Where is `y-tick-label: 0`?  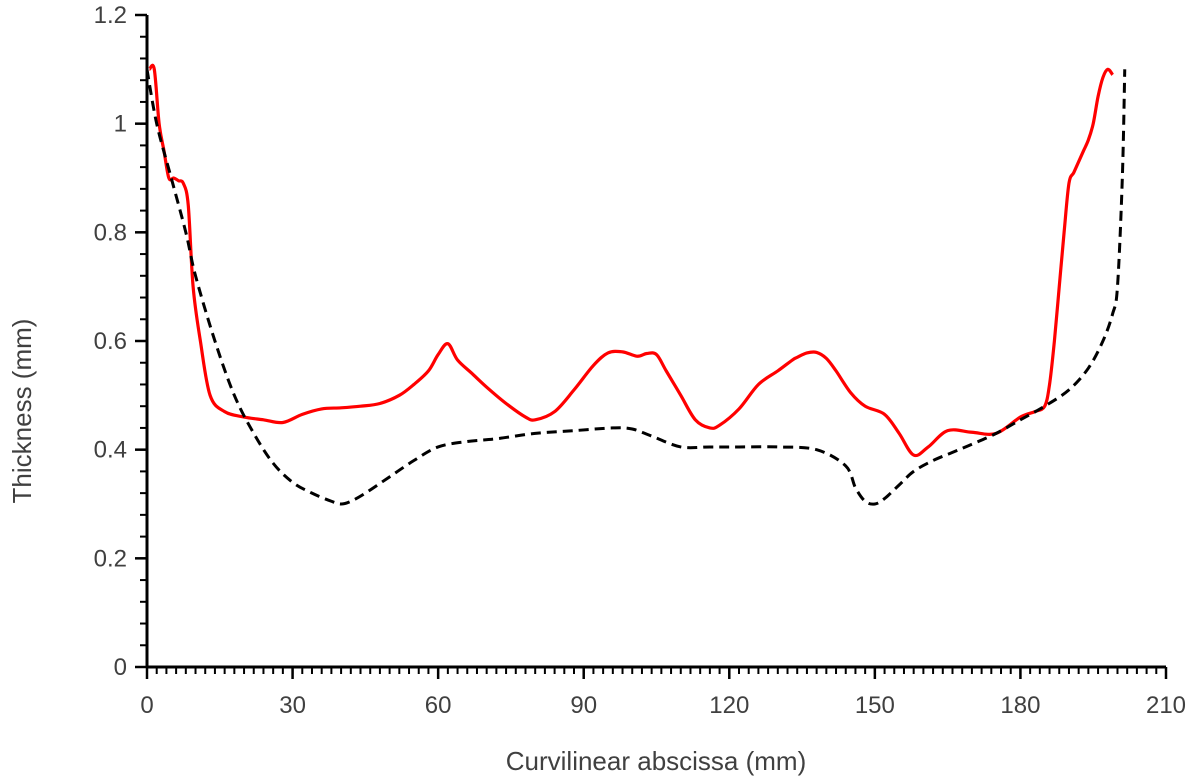
y-tick-label: 0 is located at coordinates (120, 667).